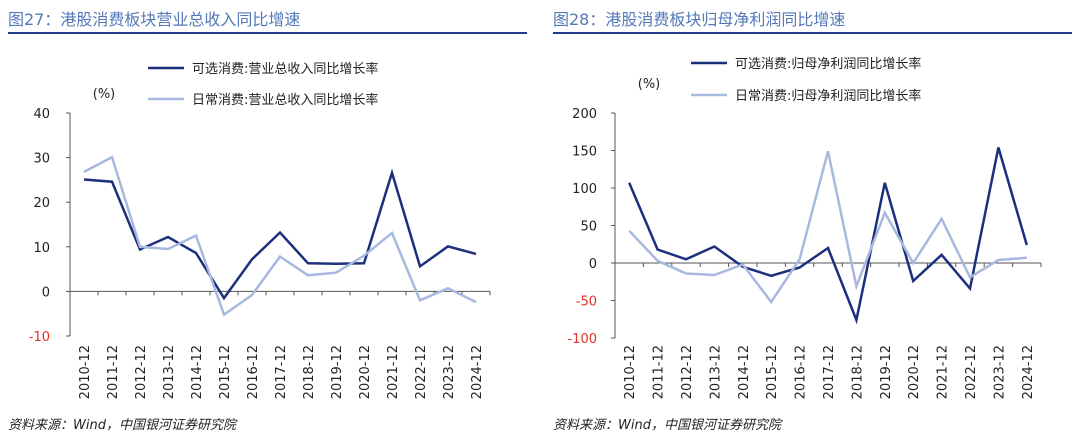 Image resolution: width=1080 pixels, height=441 pixels. I want to click on y-tick-label: -100, so click(582, 339).